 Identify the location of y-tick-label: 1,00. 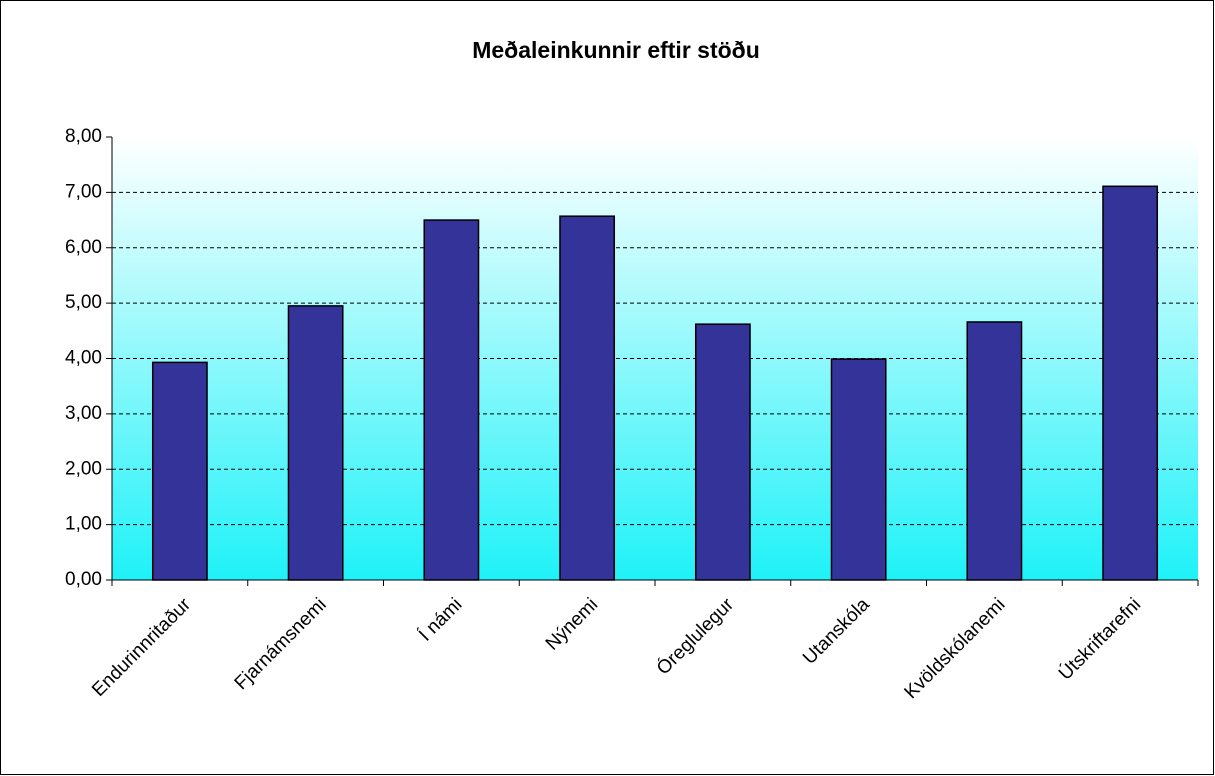
(83, 524).